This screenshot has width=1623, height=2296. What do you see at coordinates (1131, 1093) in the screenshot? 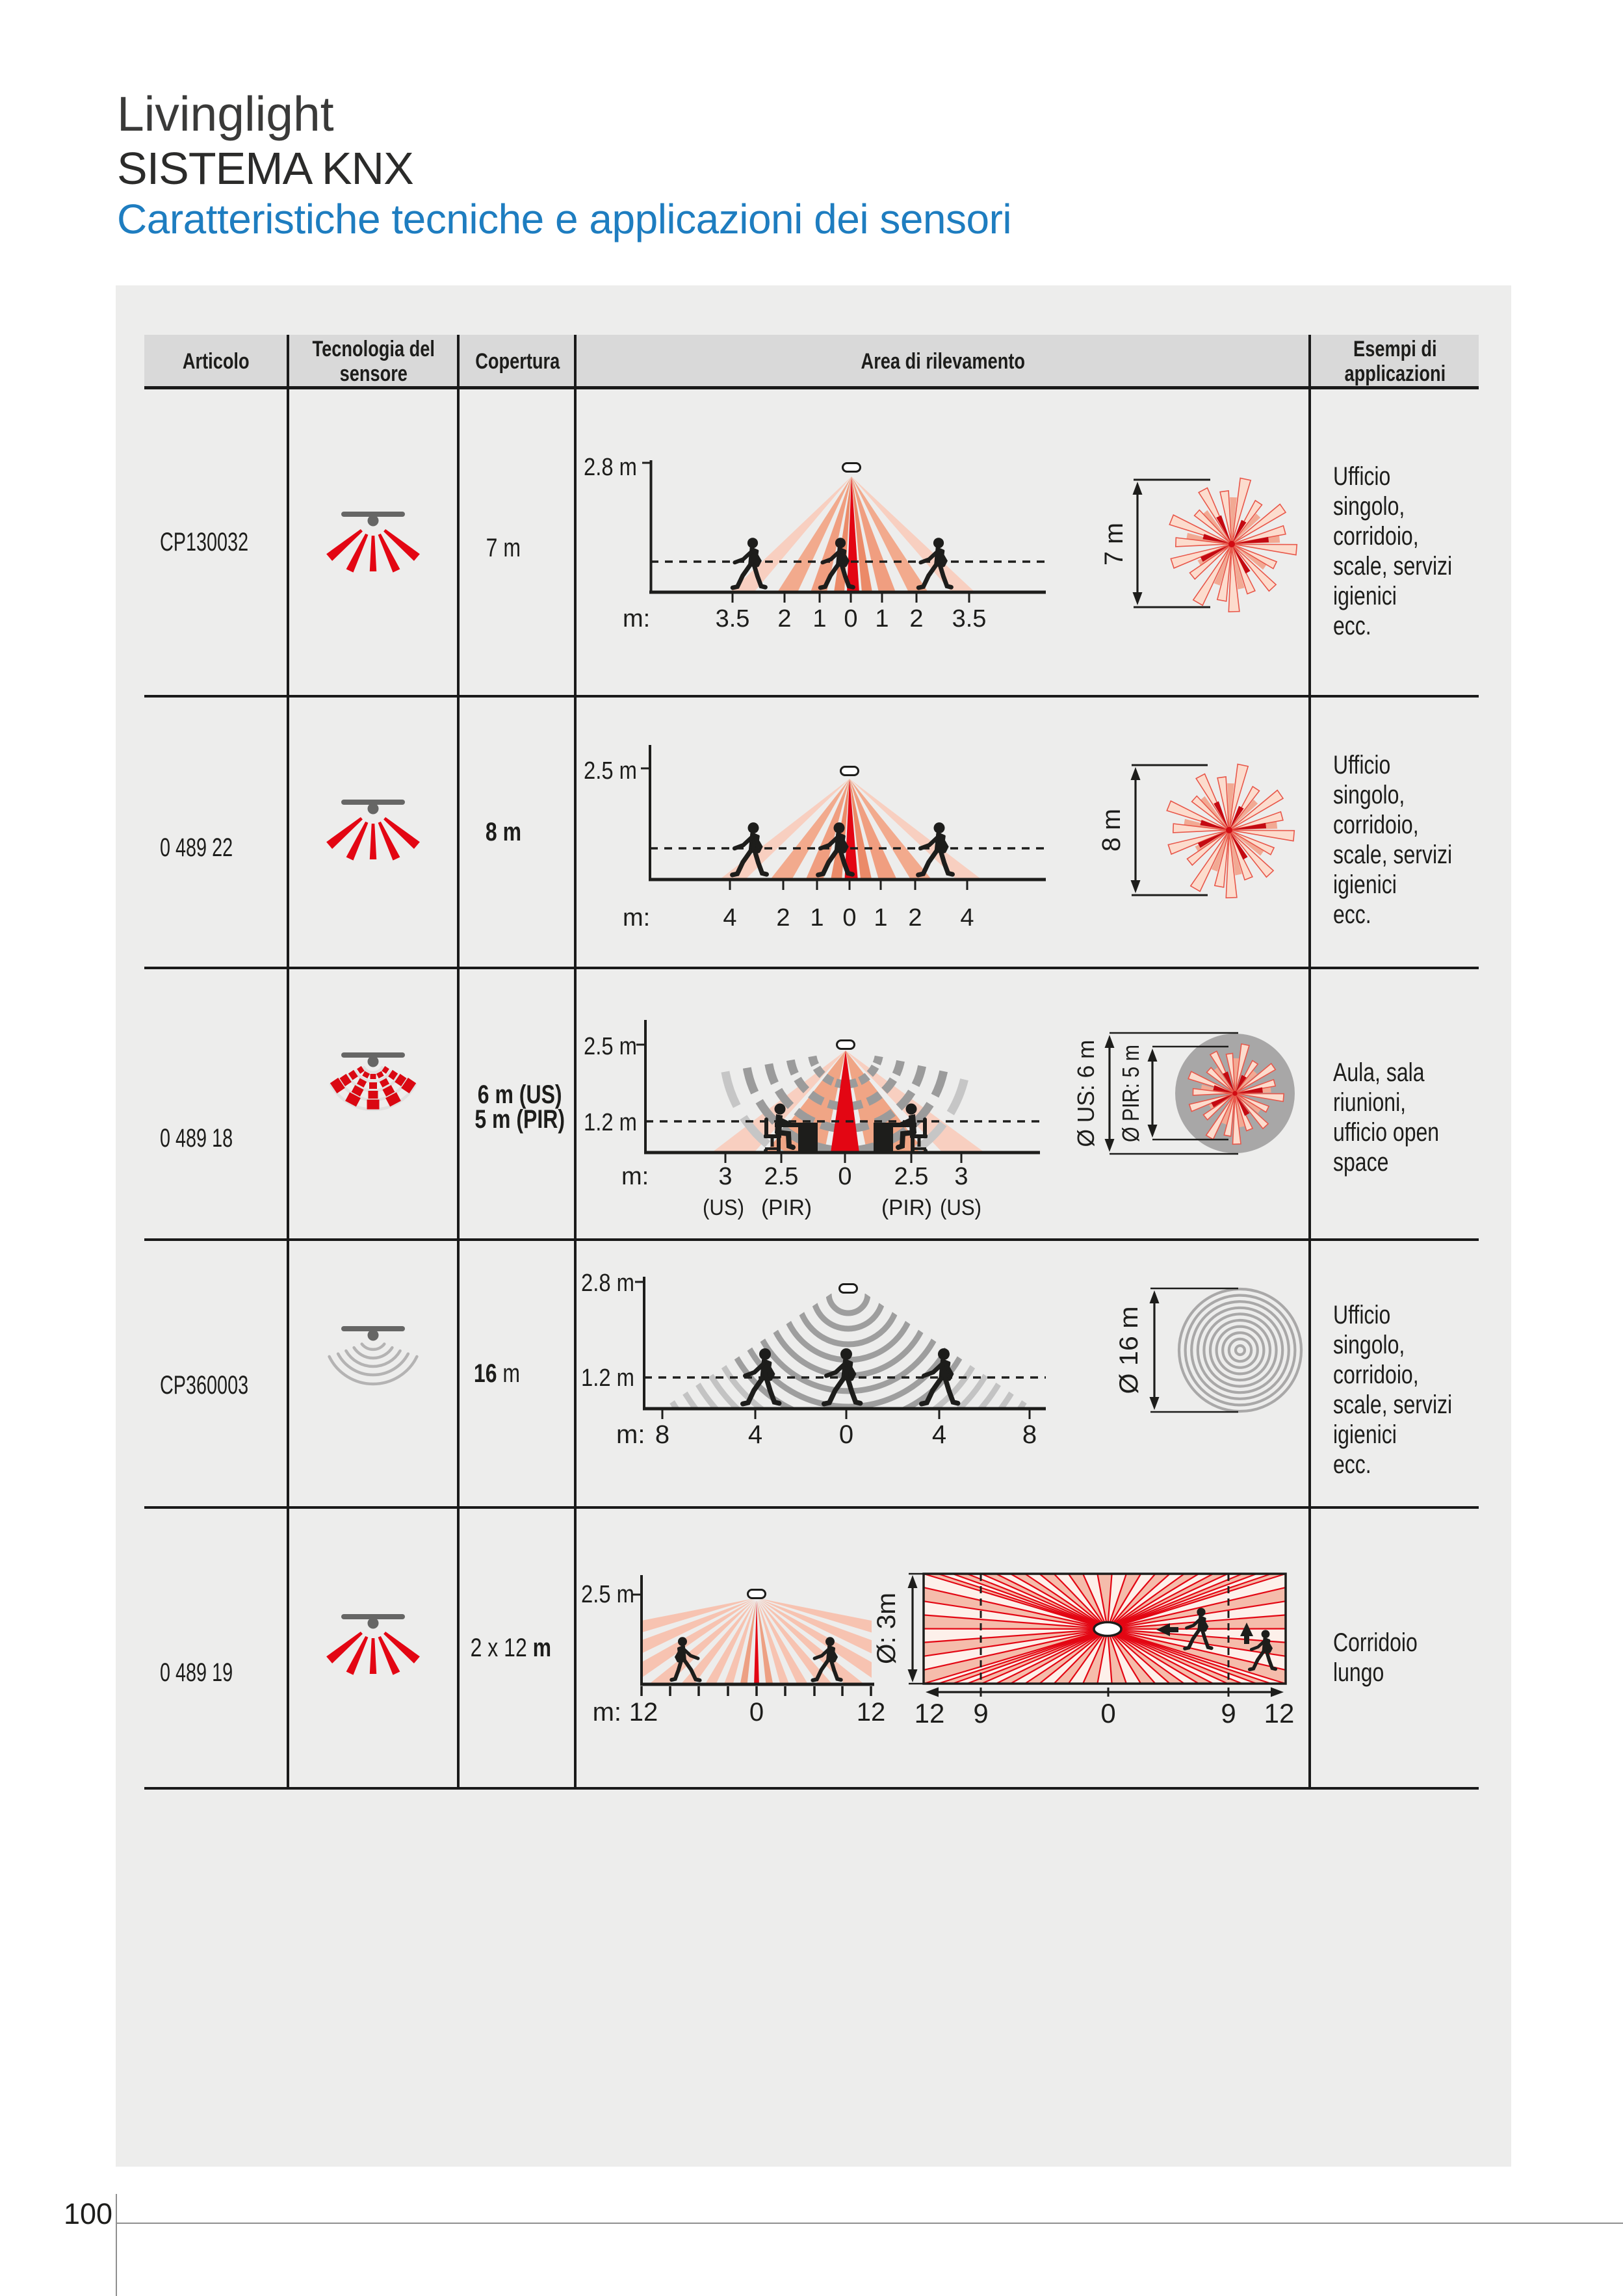
I see `svg-text: Ø PIR: 5 m` at bounding box center [1131, 1093].